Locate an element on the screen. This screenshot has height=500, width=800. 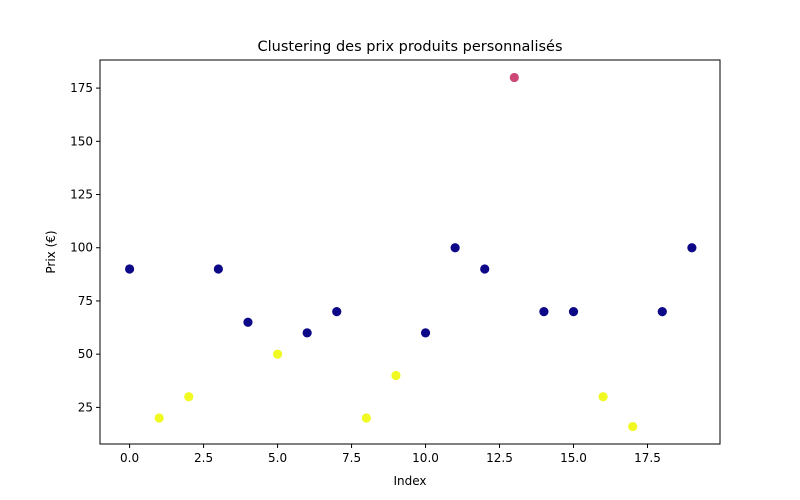
y-tick-label: 100 is located at coordinates (81, 248).